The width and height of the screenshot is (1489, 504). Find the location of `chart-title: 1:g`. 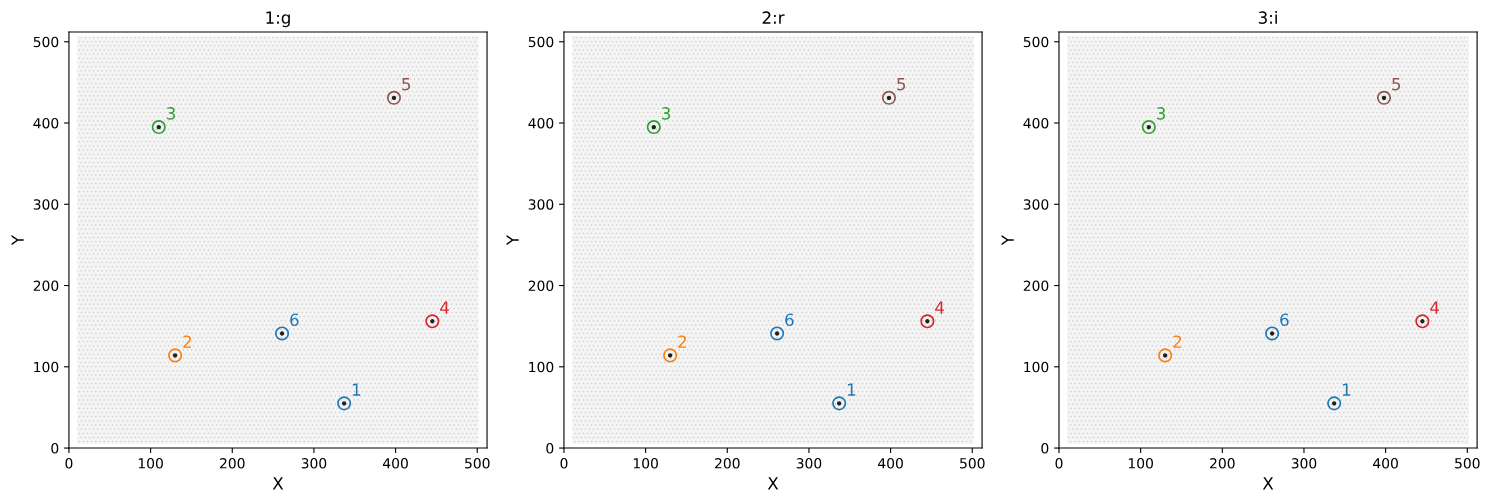

chart-title: 1:g is located at coordinates (278, 19).